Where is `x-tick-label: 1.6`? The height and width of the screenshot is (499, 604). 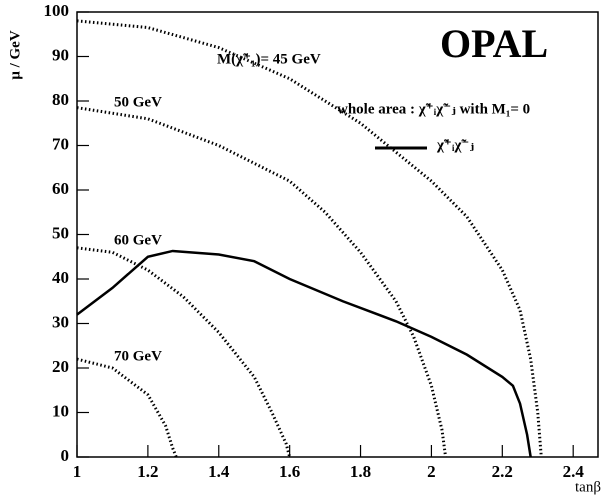
x-tick-label: 1.6 is located at coordinates (289, 471).